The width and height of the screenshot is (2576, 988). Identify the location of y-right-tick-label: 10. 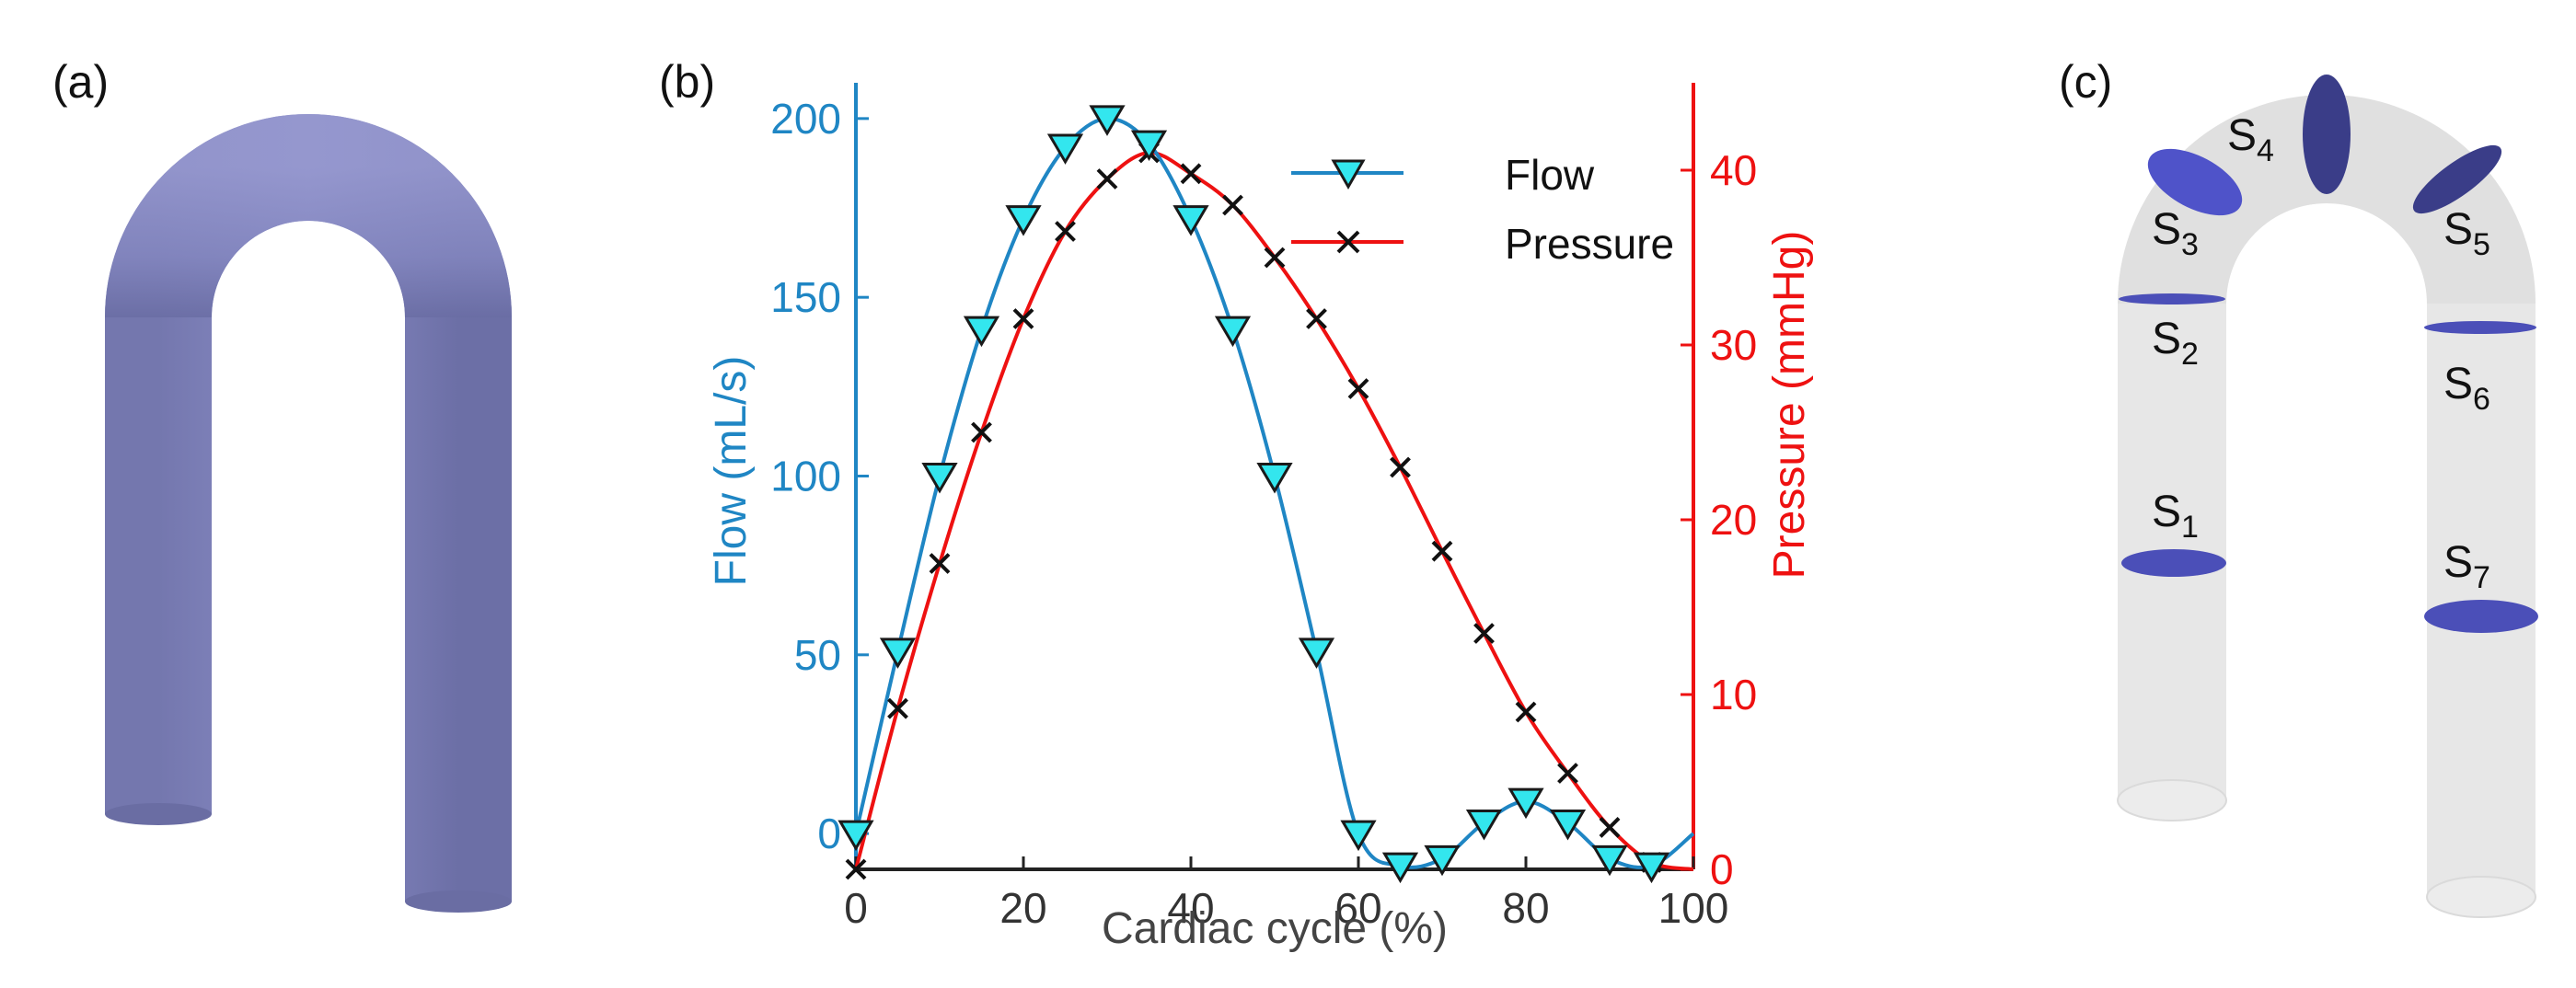
(1733, 695).